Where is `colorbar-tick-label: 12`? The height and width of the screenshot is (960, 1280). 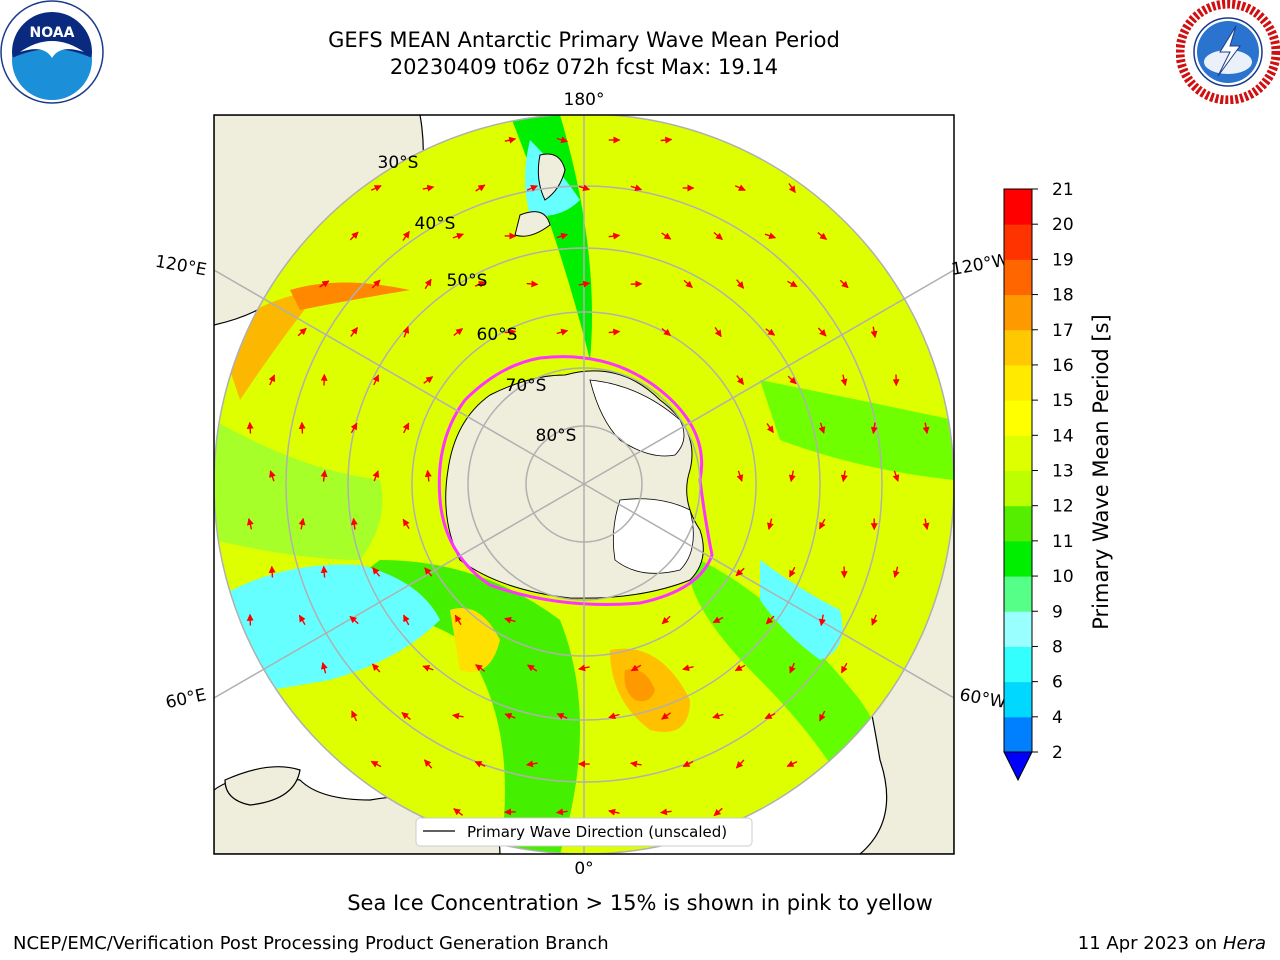 colorbar-tick-label: 12 is located at coordinates (1063, 507).